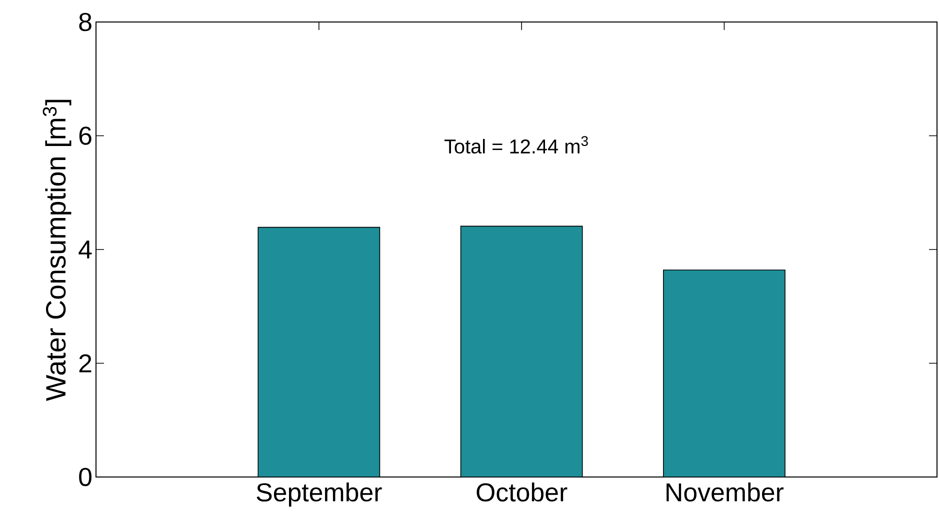  Describe the element at coordinates (522, 492) in the screenshot. I see `x-tick-label: October` at that location.